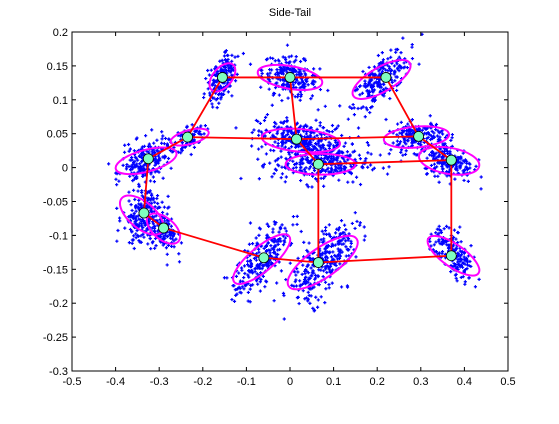  What do you see at coordinates (385, 259) in the screenshot?
I see `graph-edge` at bounding box center [385, 259].